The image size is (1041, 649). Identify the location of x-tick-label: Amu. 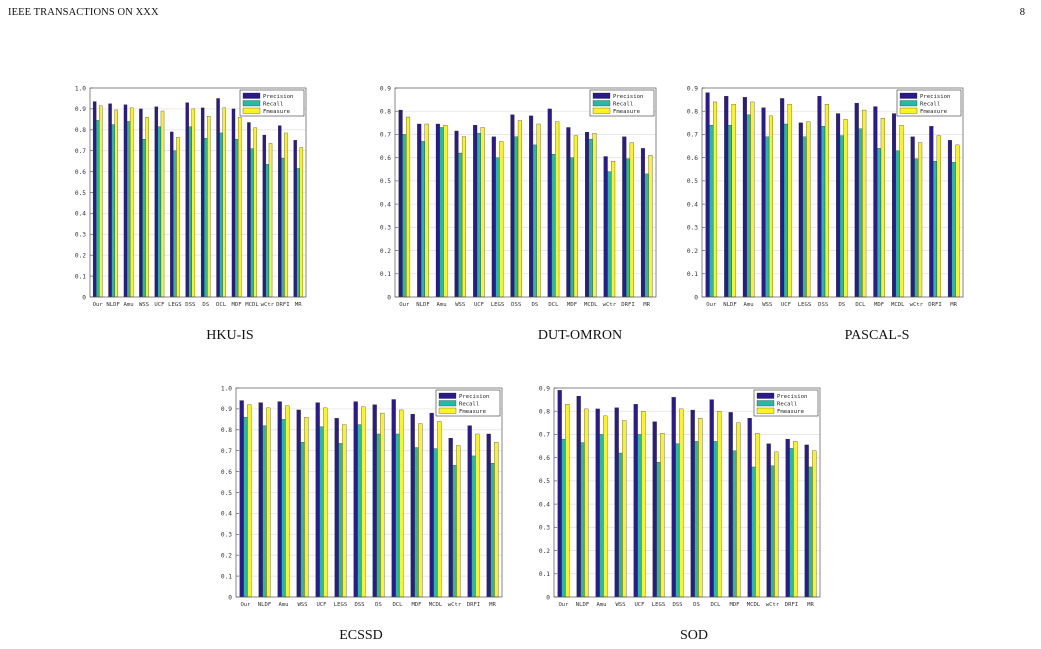
(601, 605).